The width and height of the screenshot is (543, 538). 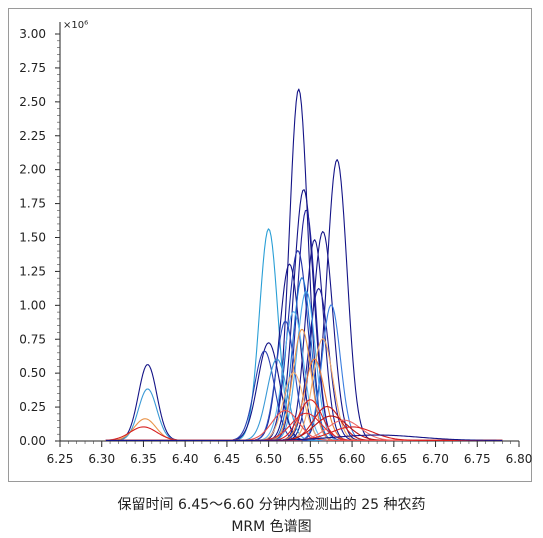 I want to click on y-tick-label: 1.00, so click(x=32, y=305).